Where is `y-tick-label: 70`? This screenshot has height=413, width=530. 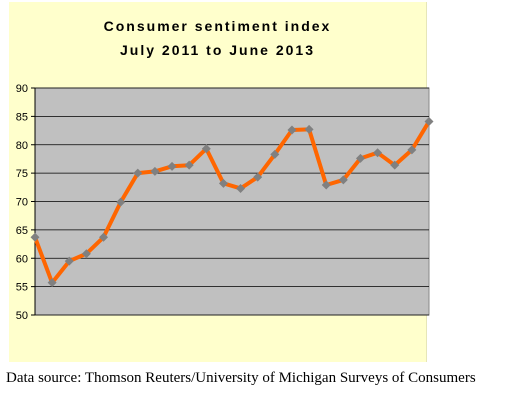 y-tick-label: 70 is located at coordinates (22, 203).